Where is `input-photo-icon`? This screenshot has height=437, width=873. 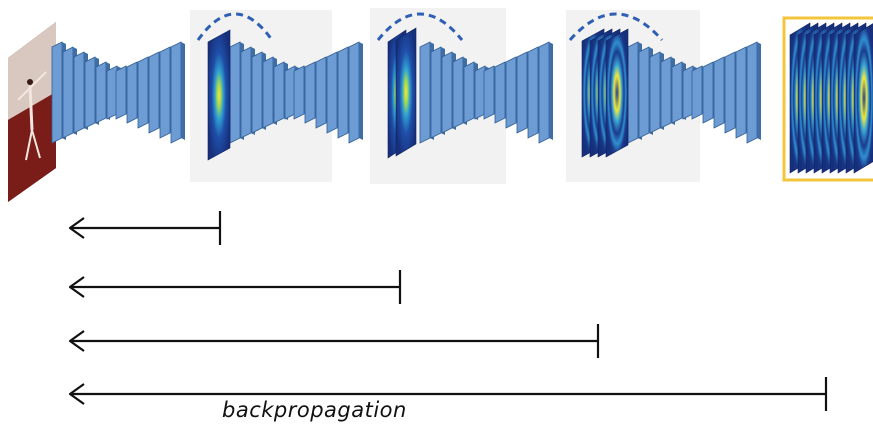 input-photo-icon is located at coordinates (32, 112).